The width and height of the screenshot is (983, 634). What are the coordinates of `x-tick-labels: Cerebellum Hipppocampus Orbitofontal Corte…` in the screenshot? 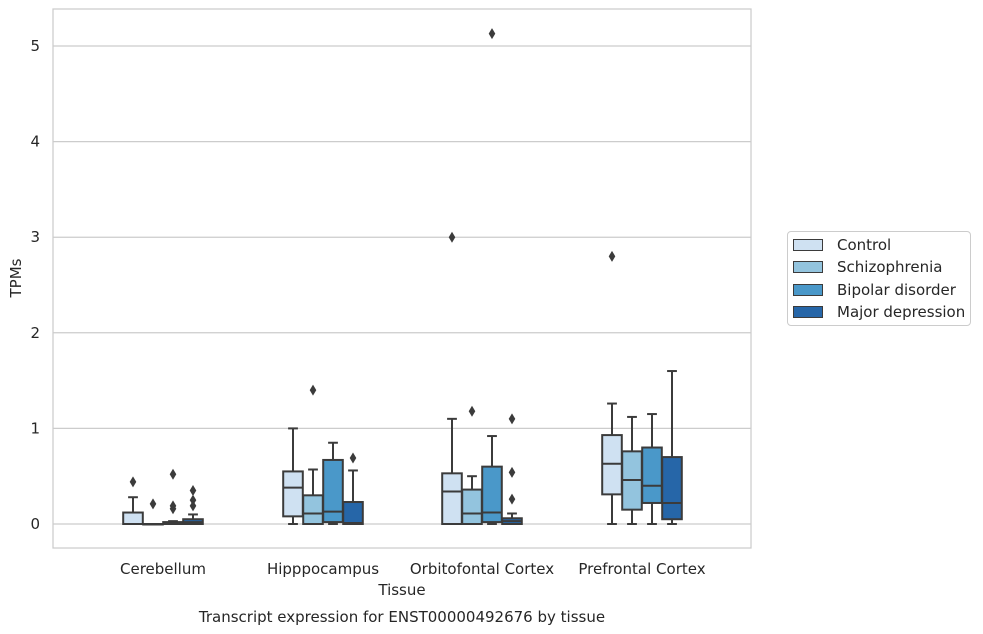 It's located at (413, 569).